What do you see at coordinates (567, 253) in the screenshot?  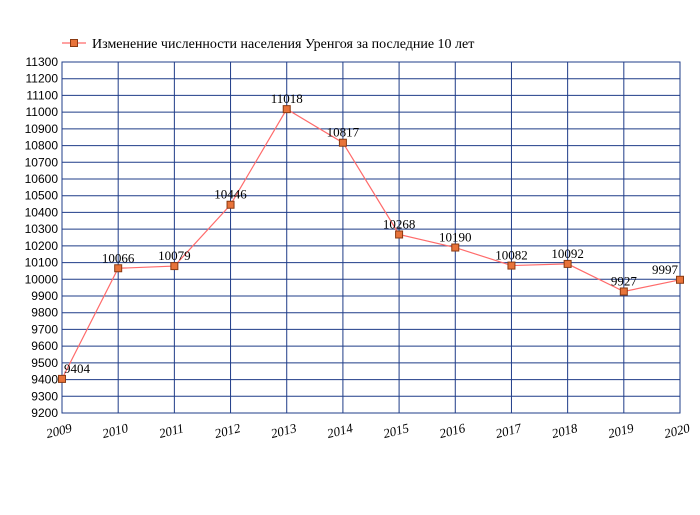 I see `data-label: 10092` at bounding box center [567, 253].